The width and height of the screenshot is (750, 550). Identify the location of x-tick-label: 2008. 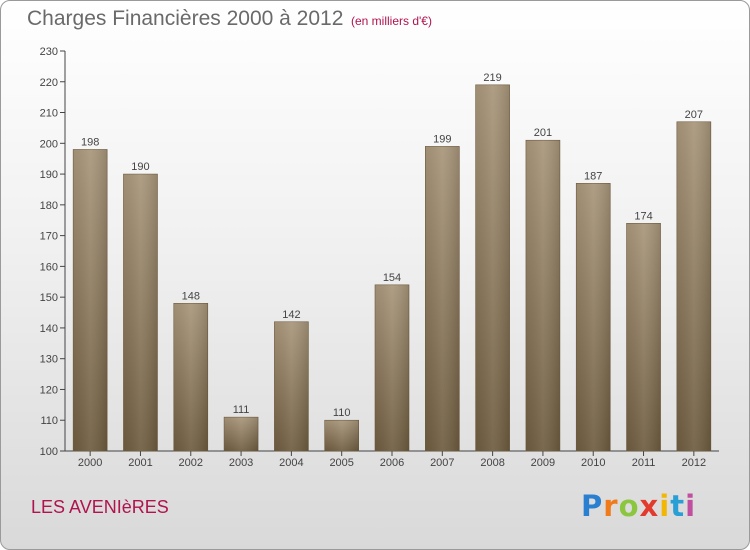
(492, 463).